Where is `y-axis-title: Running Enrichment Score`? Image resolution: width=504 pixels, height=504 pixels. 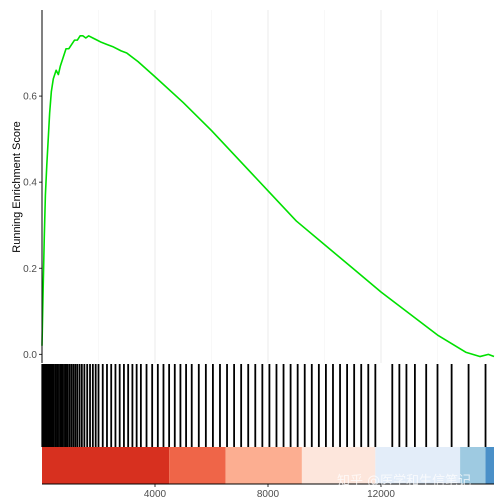
y-axis-title: Running Enrichment Score is located at coordinates (17, 186).